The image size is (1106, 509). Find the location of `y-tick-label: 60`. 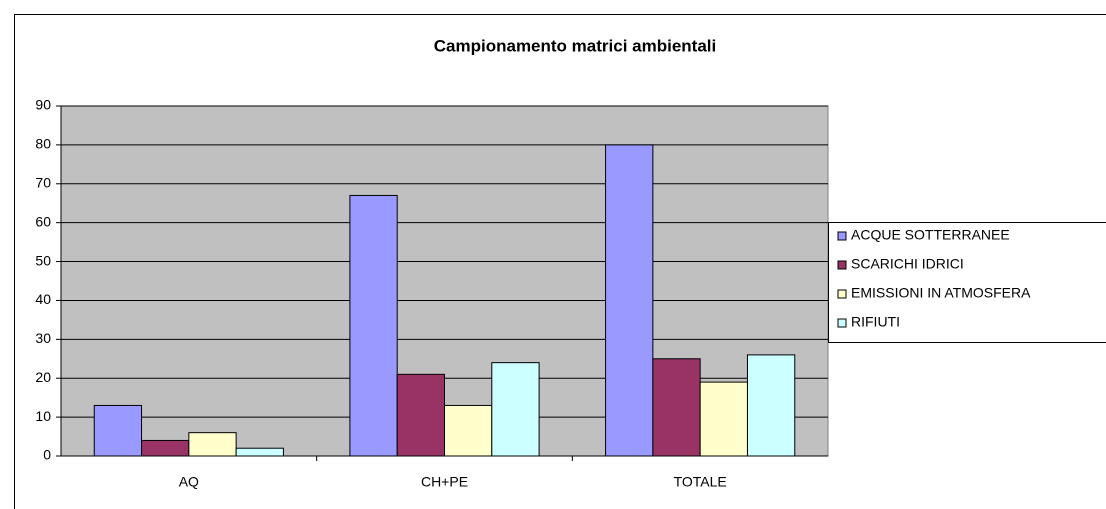

y-tick-label: 60 is located at coordinates (43, 221).